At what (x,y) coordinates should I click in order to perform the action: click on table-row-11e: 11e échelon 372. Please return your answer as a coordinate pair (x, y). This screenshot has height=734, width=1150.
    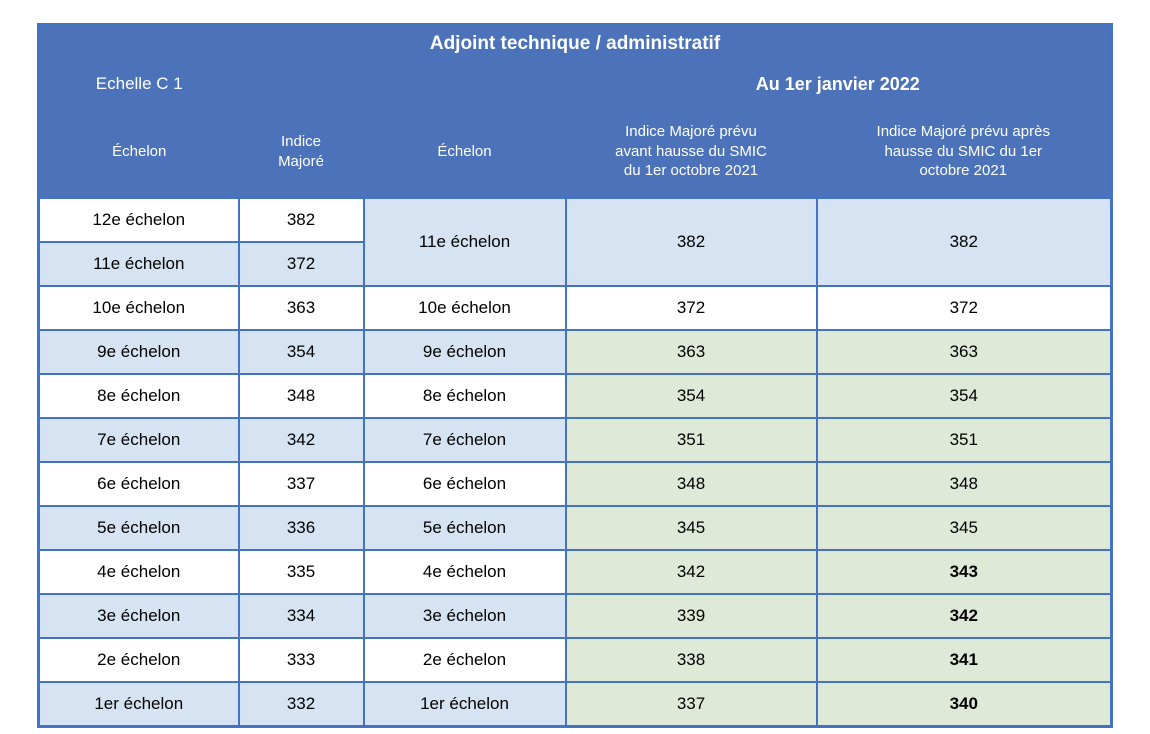
    Looking at the image, I should click on (574, 263).